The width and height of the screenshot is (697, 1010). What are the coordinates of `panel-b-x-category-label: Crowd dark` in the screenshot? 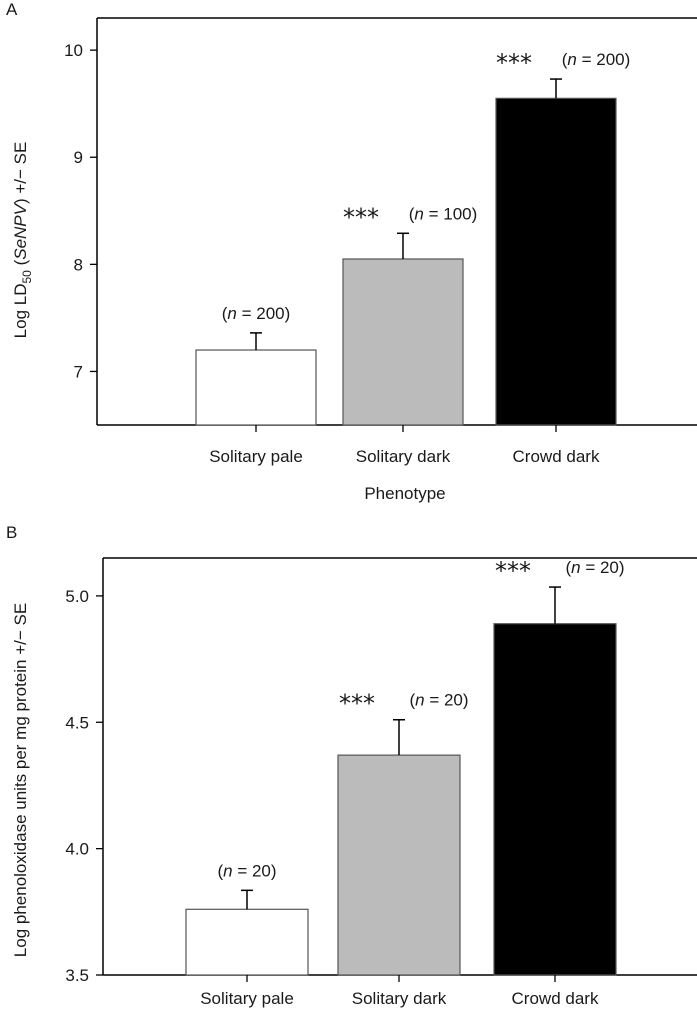 It's located at (555, 998).